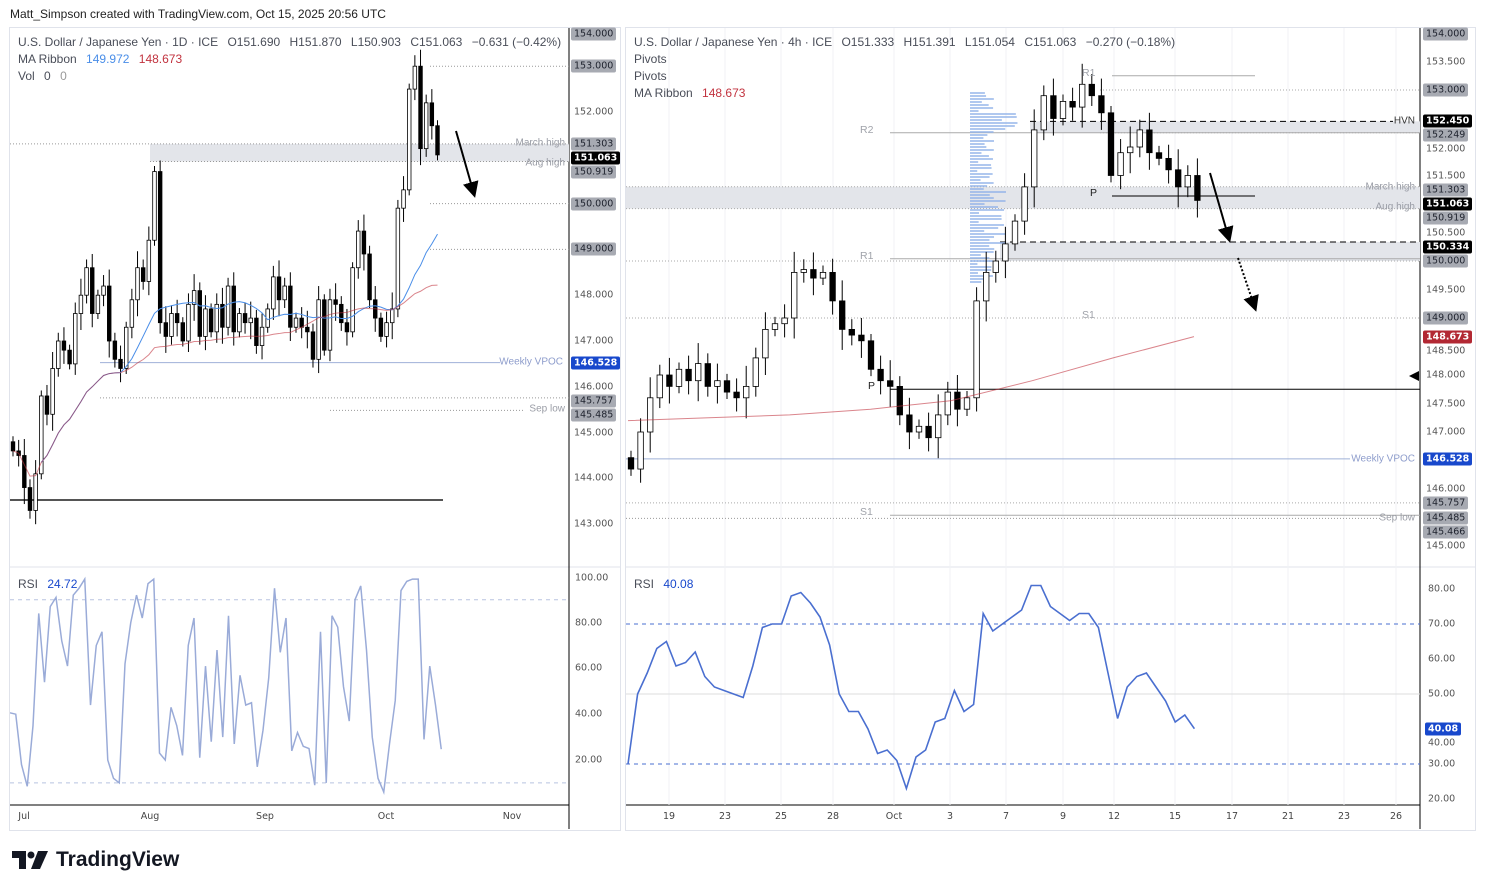 The width and height of the screenshot is (1485, 890). What do you see at coordinates (867, 255) in the screenshot?
I see `pivot-label: R1` at bounding box center [867, 255].